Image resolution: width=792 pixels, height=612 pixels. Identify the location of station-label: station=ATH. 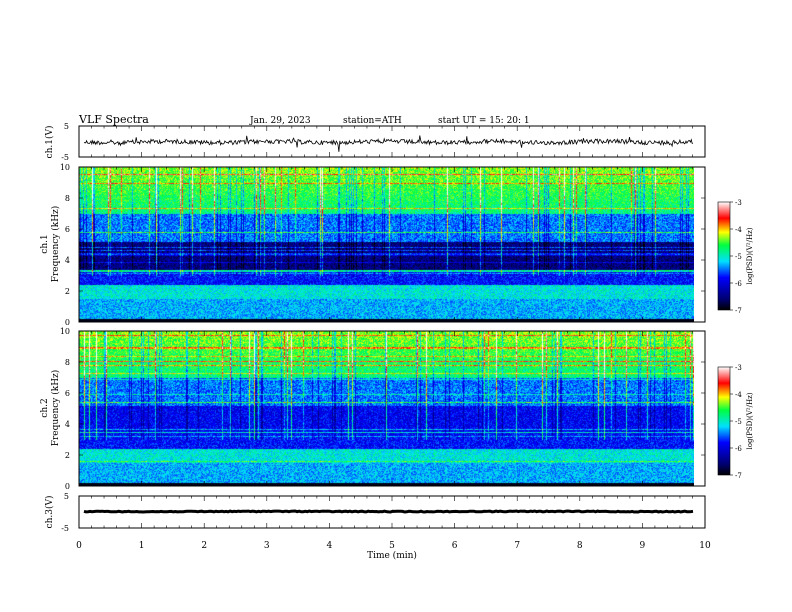
(372, 121).